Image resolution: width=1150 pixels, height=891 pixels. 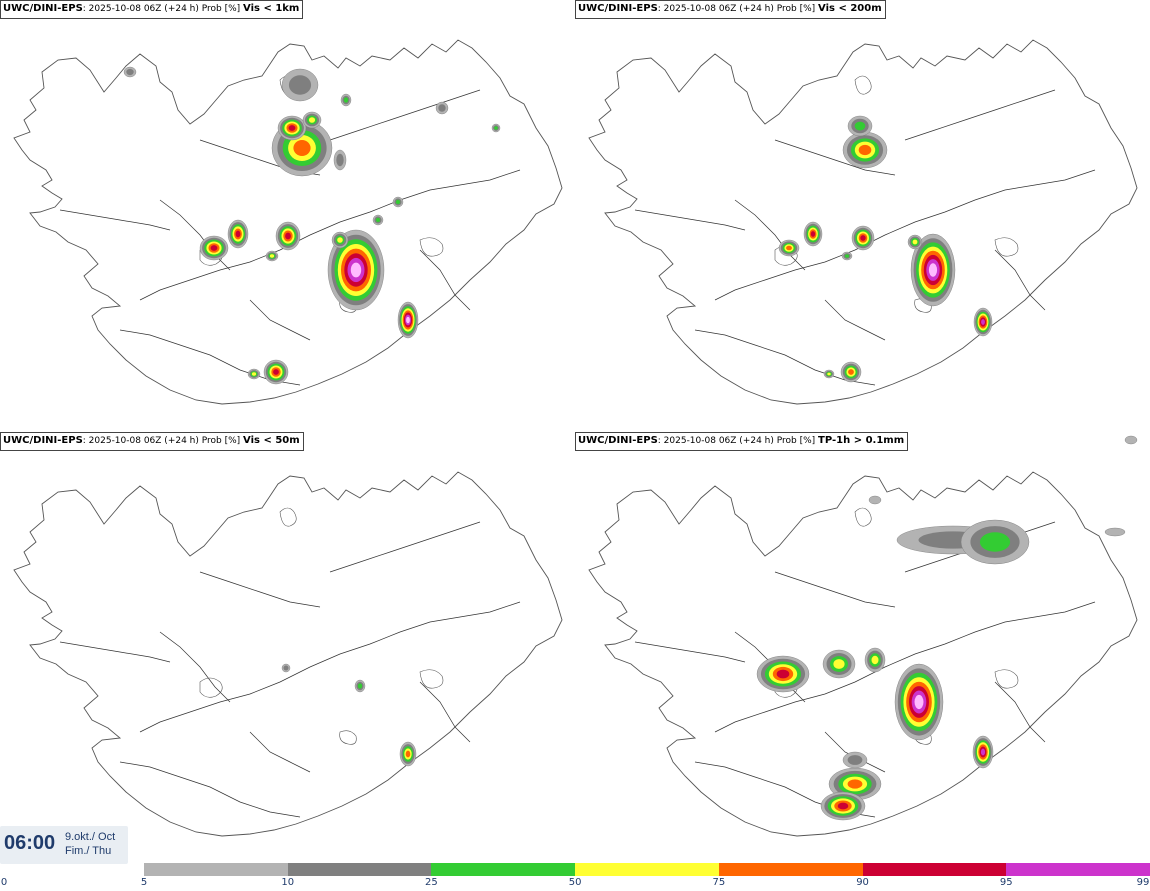 I want to click on colorbar-label: 25, so click(x=431, y=882).